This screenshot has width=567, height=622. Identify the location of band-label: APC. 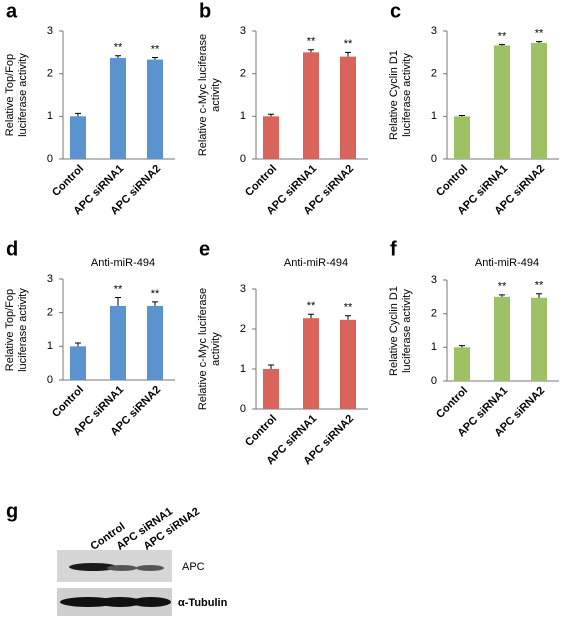
(193, 567).